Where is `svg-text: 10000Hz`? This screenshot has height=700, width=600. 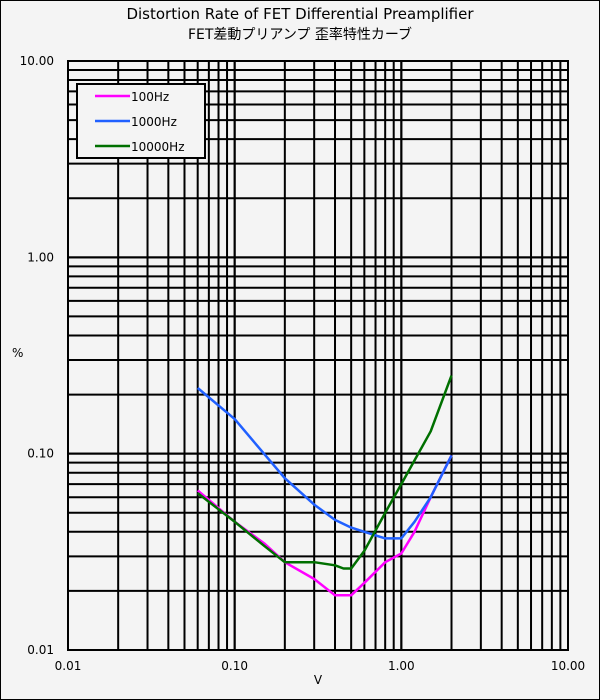 svg-text: 10000Hz is located at coordinates (158, 147).